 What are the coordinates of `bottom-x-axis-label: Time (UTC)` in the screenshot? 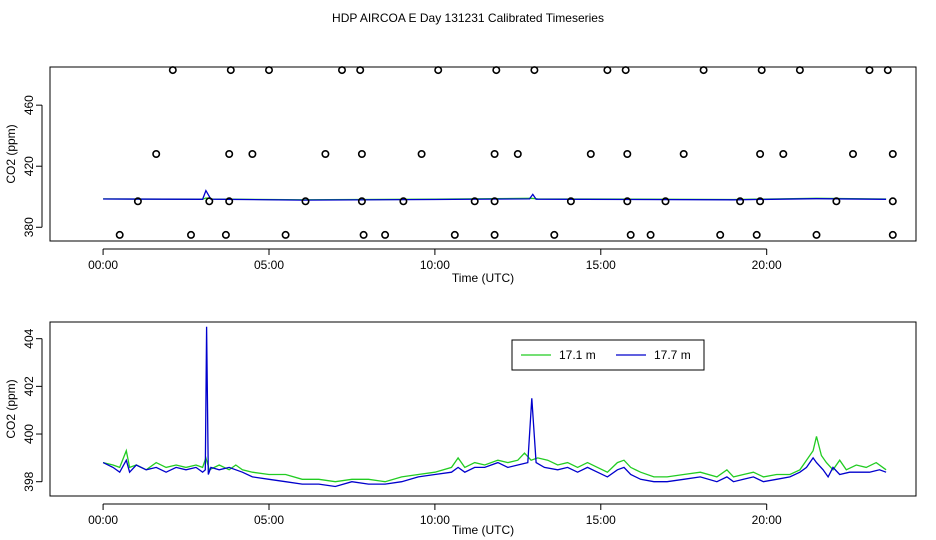 It's located at (483, 530).